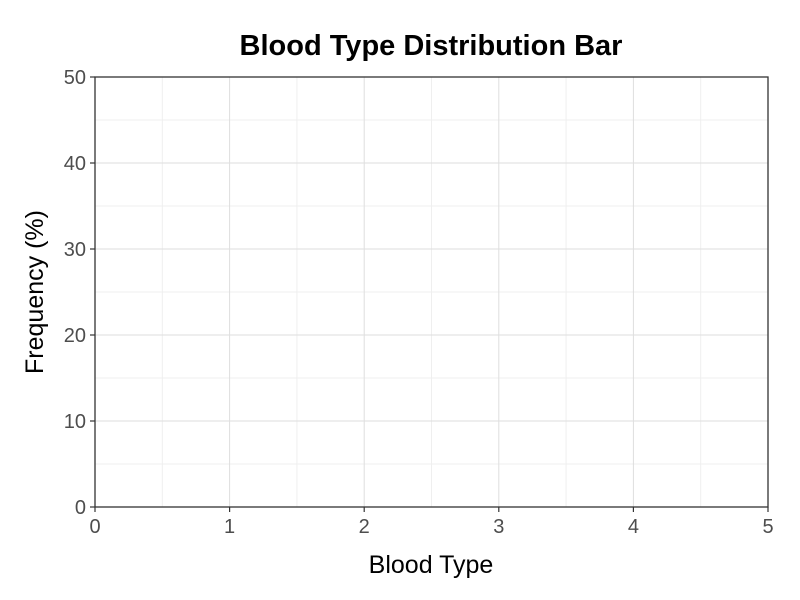  I want to click on x-tick-label: 1, so click(229, 527).